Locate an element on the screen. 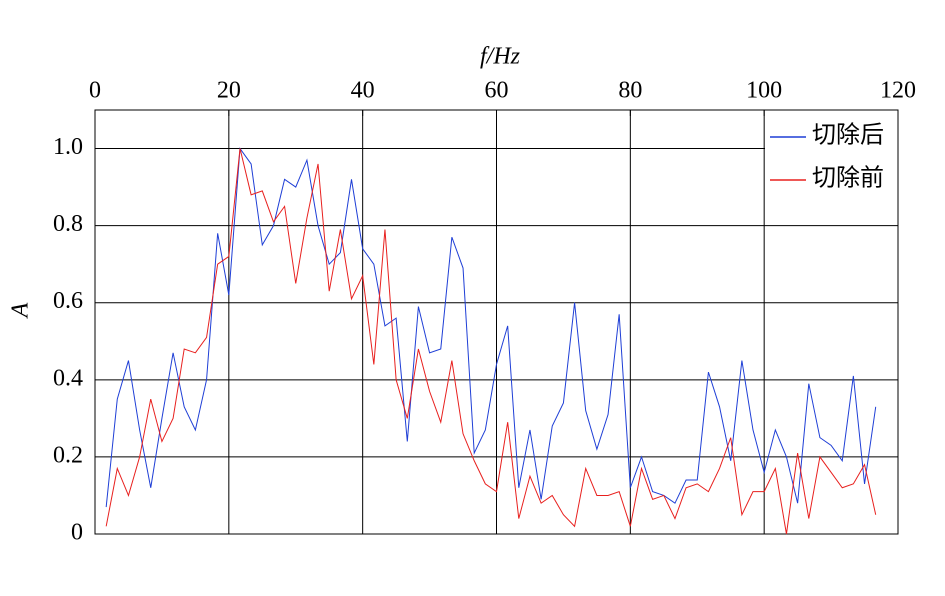  y-tick-label: 0.8 is located at coordinates (68, 224).